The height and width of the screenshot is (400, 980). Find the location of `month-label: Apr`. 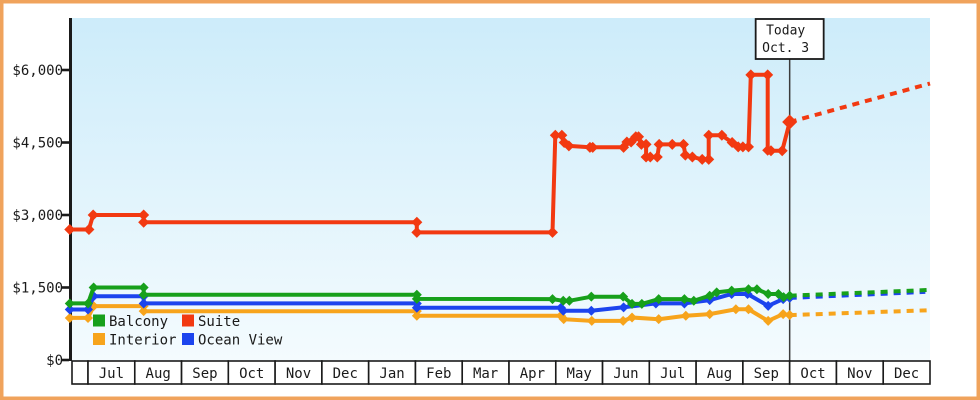

month-label: Apr is located at coordinates (532, 374).